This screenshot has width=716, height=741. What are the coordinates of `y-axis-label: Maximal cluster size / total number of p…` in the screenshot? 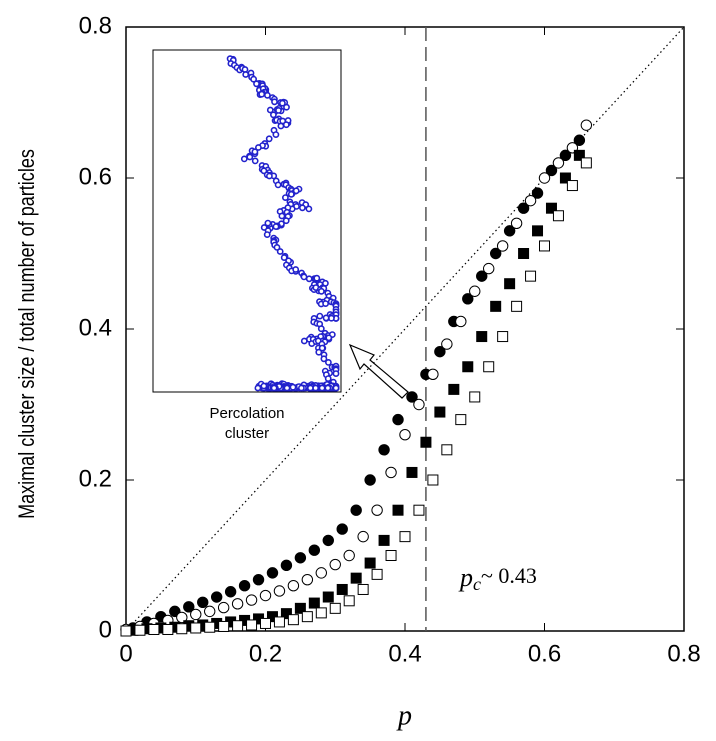 It's located at (27, 334).